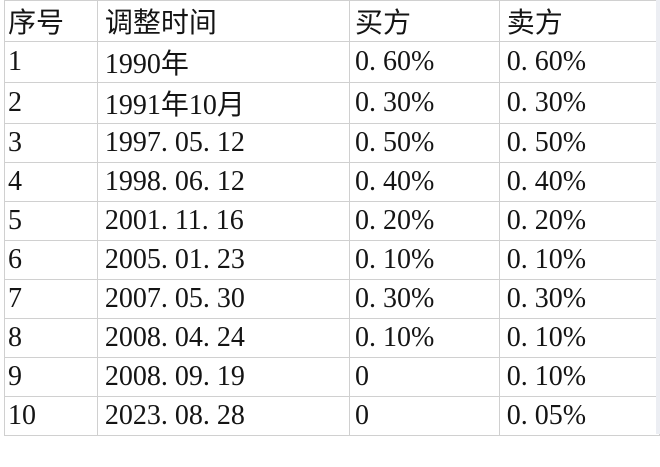  I want to click on table-row: 6 2005. 01. 23 0. 10% 0. 10%, so click(332, 260).